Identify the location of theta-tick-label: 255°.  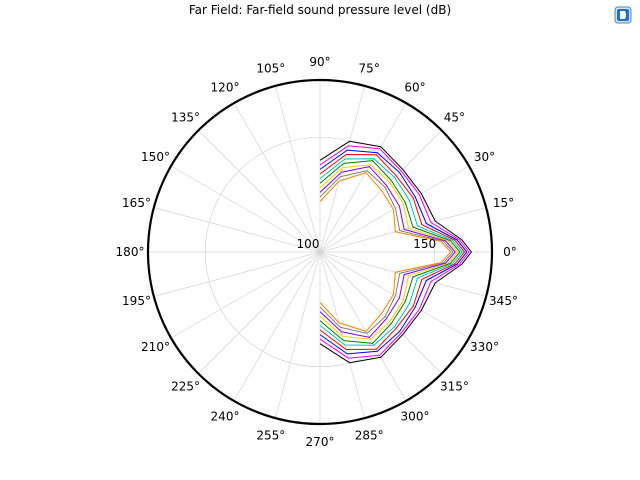
(270, 436).